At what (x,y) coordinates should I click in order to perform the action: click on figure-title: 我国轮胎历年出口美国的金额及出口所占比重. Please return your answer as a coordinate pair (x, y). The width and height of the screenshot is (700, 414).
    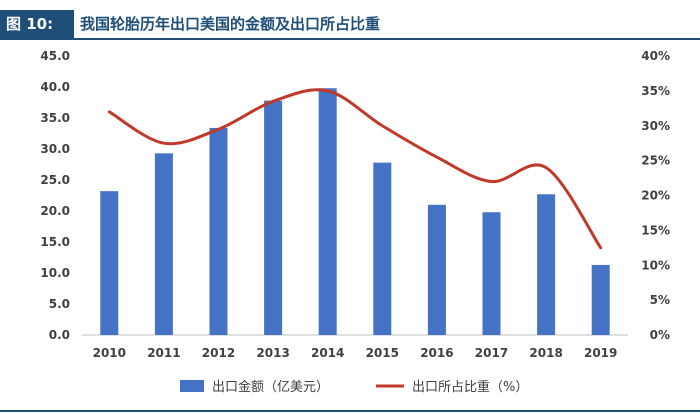
    Looking at the image, I should click on (230, 24).